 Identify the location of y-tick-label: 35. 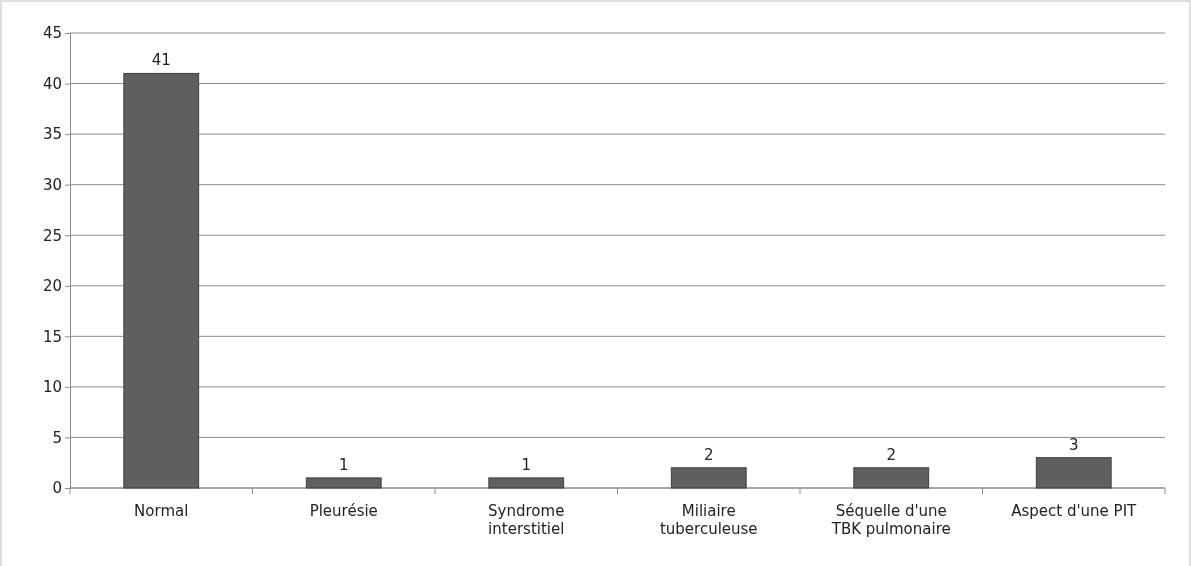
(52, 134).